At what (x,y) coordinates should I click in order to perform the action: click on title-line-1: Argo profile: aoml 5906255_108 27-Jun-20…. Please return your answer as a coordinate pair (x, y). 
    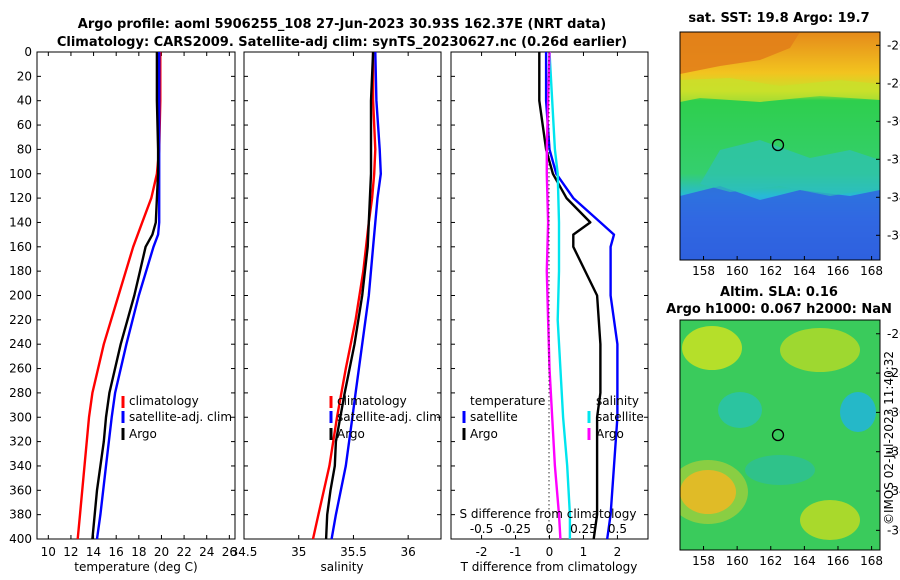
    Looking at the image, I should click on (342, 24).